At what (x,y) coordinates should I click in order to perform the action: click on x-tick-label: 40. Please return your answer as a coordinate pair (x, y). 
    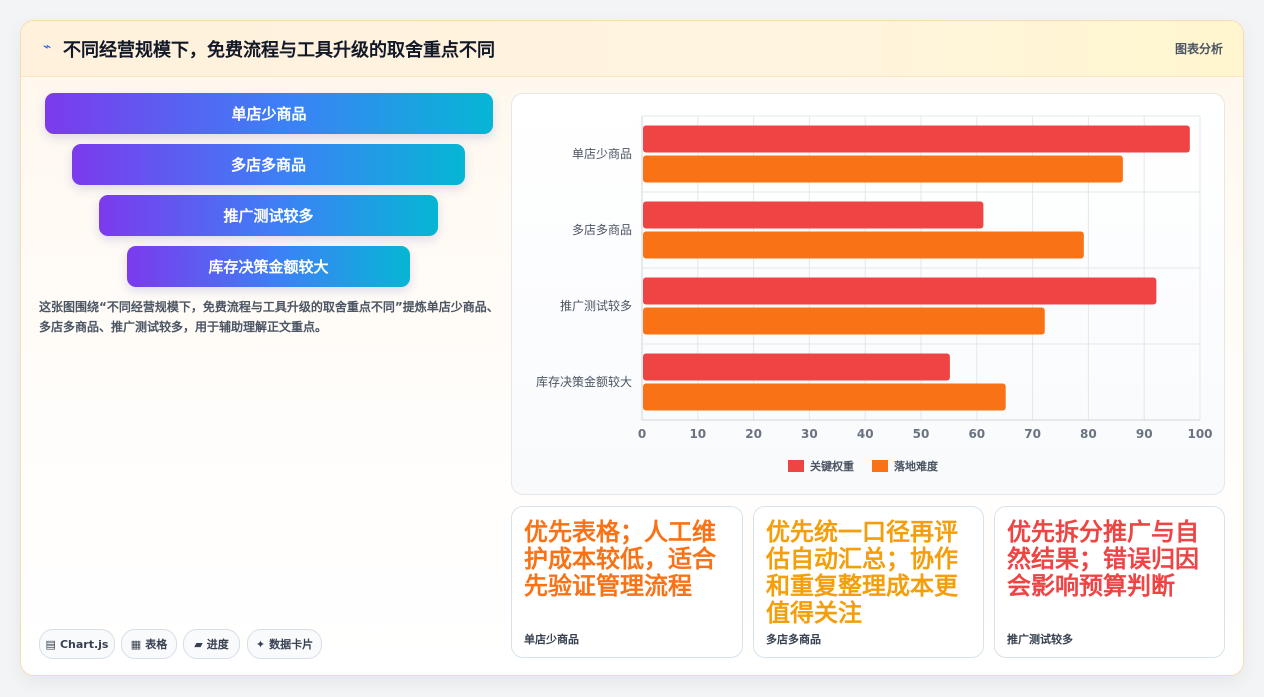
    Looking at the image, I should click on (865, 434).